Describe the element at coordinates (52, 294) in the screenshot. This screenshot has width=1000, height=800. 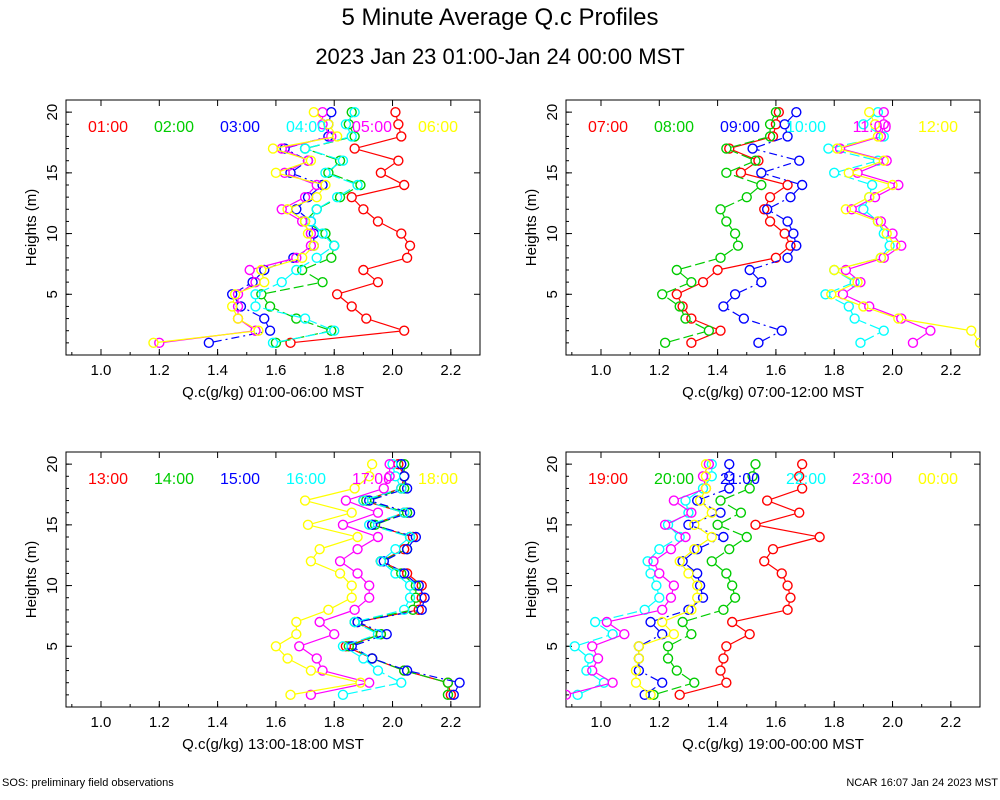
I see `y-tick-label: 5` at that location.